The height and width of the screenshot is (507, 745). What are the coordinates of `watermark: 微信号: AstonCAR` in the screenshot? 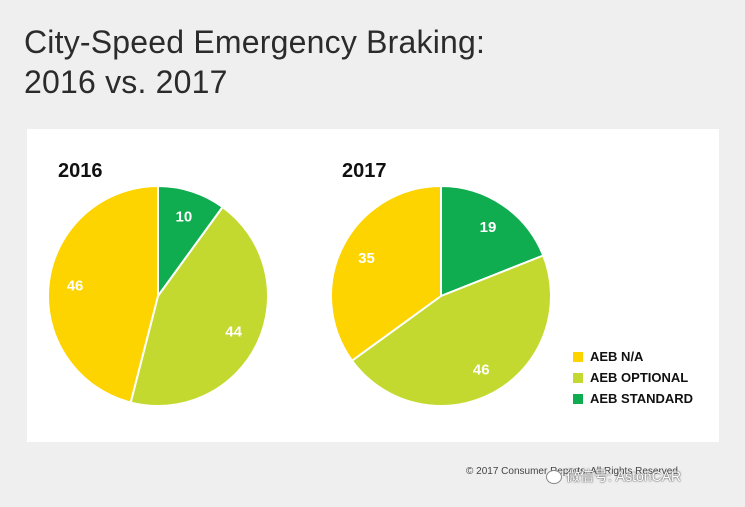 It's located at (613, 476).